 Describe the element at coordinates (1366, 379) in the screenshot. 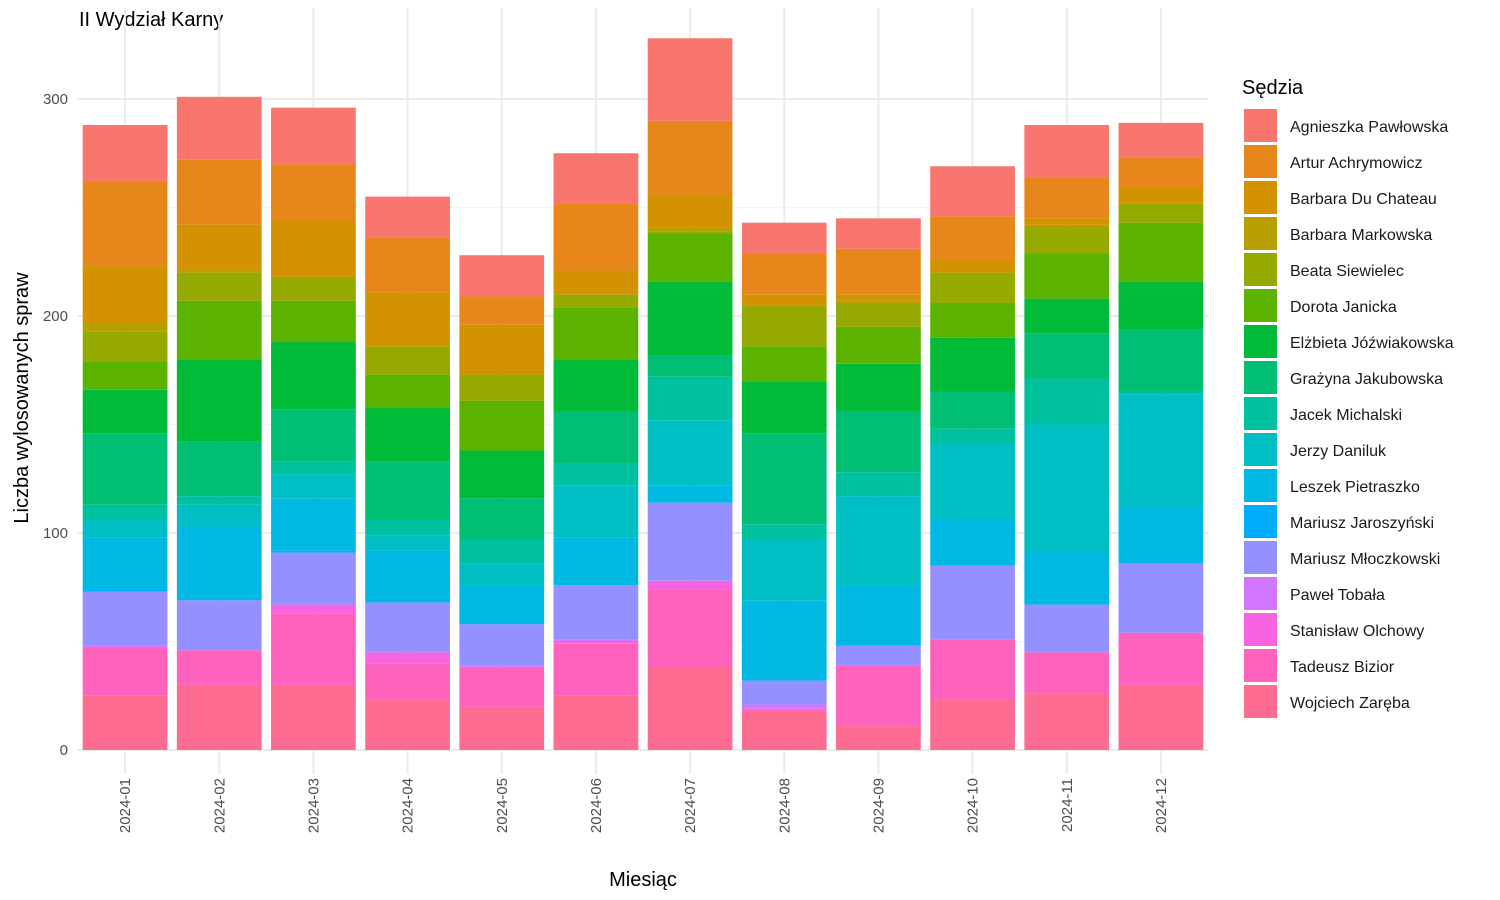

I see `legend-label: Grażyna Jakubowska` at that location.